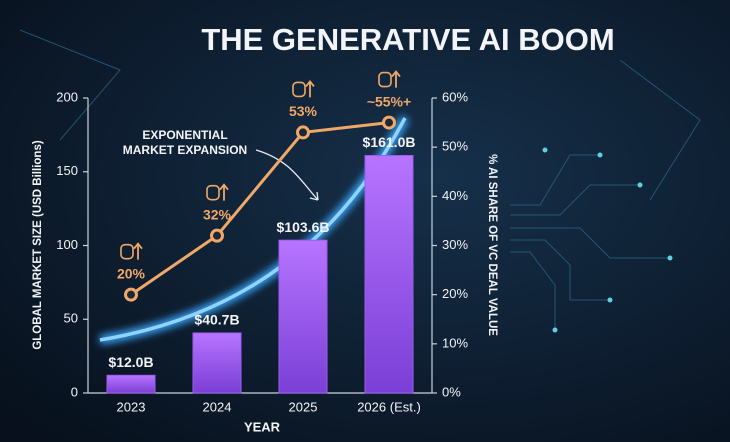  What do you see at coordinates (131, 273) in the screenshot?
I see `line-value-label: 20%` at bounding box center [131, 273].